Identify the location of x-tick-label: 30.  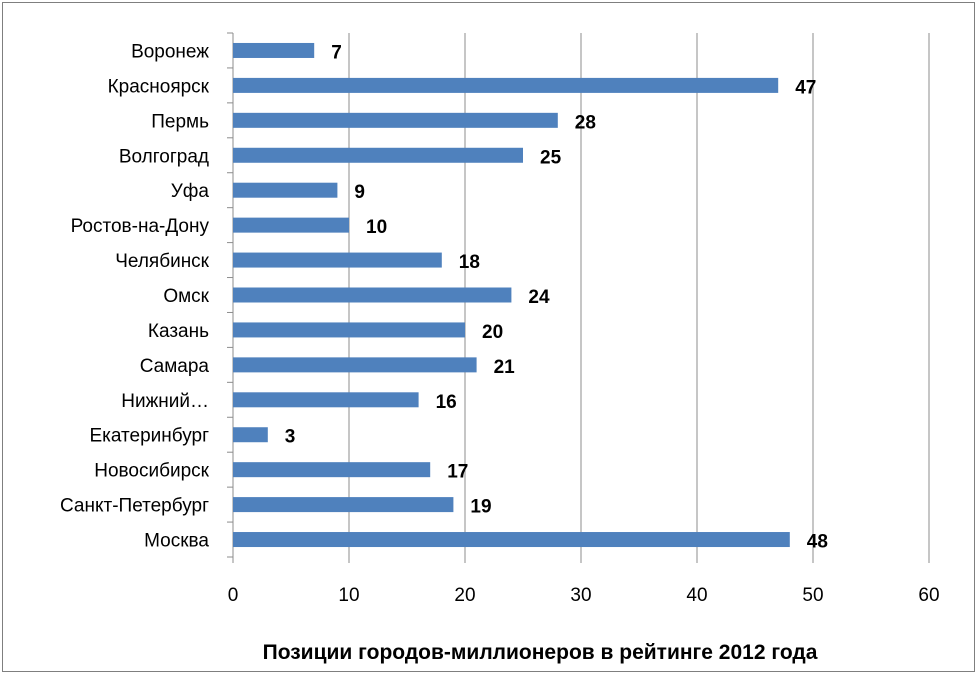
(580, 595).